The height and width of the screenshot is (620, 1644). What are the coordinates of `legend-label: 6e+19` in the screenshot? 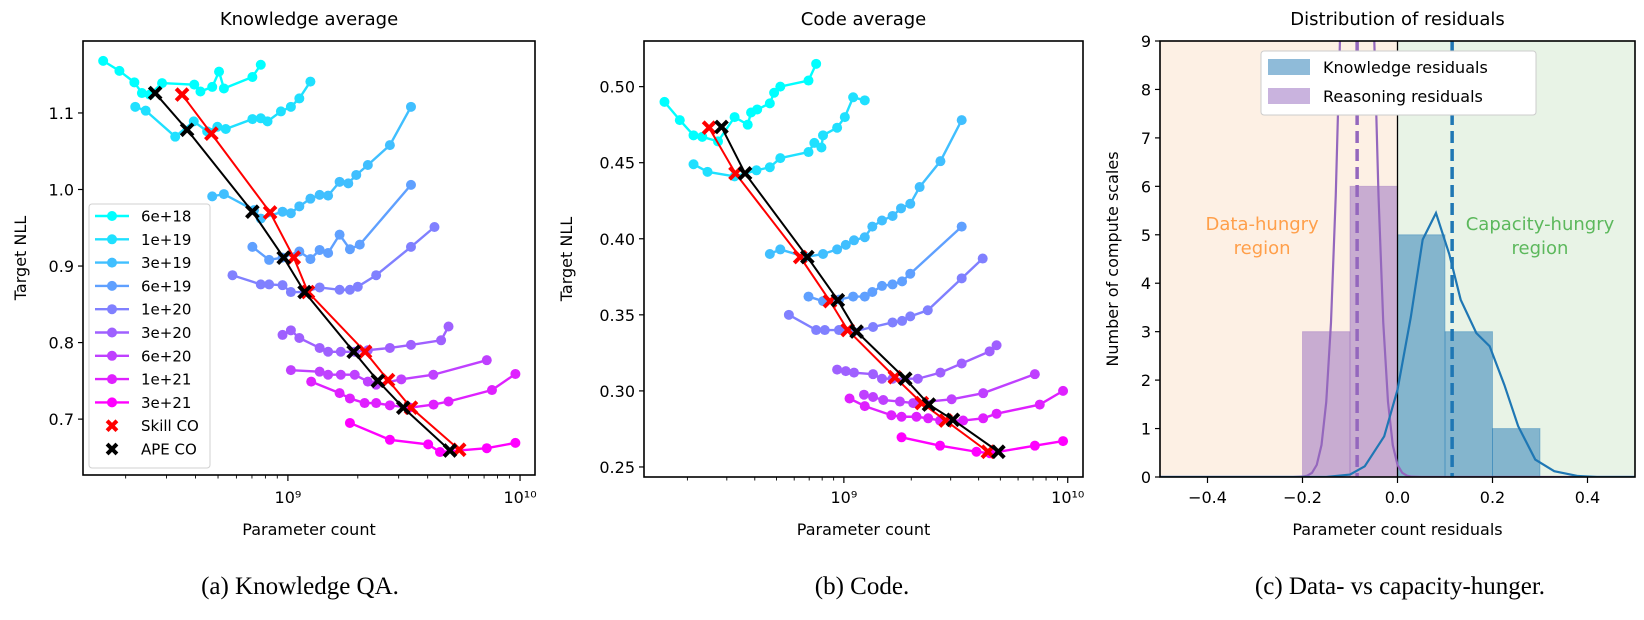 It's located at (166, 286).